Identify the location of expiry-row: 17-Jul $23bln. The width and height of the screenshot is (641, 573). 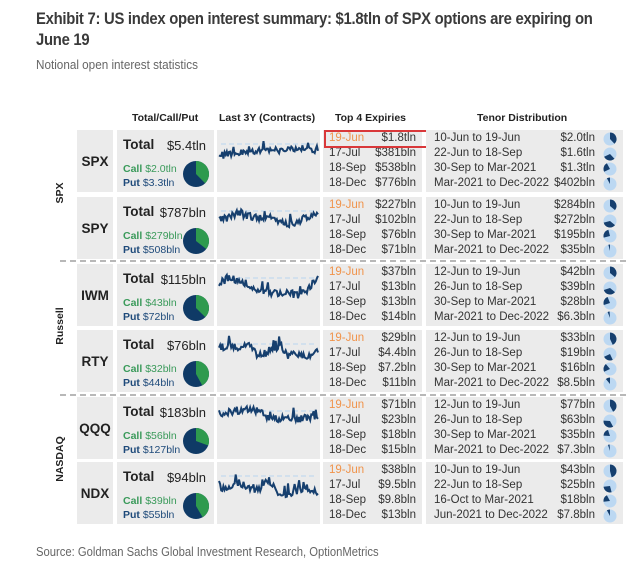
(372, 421).